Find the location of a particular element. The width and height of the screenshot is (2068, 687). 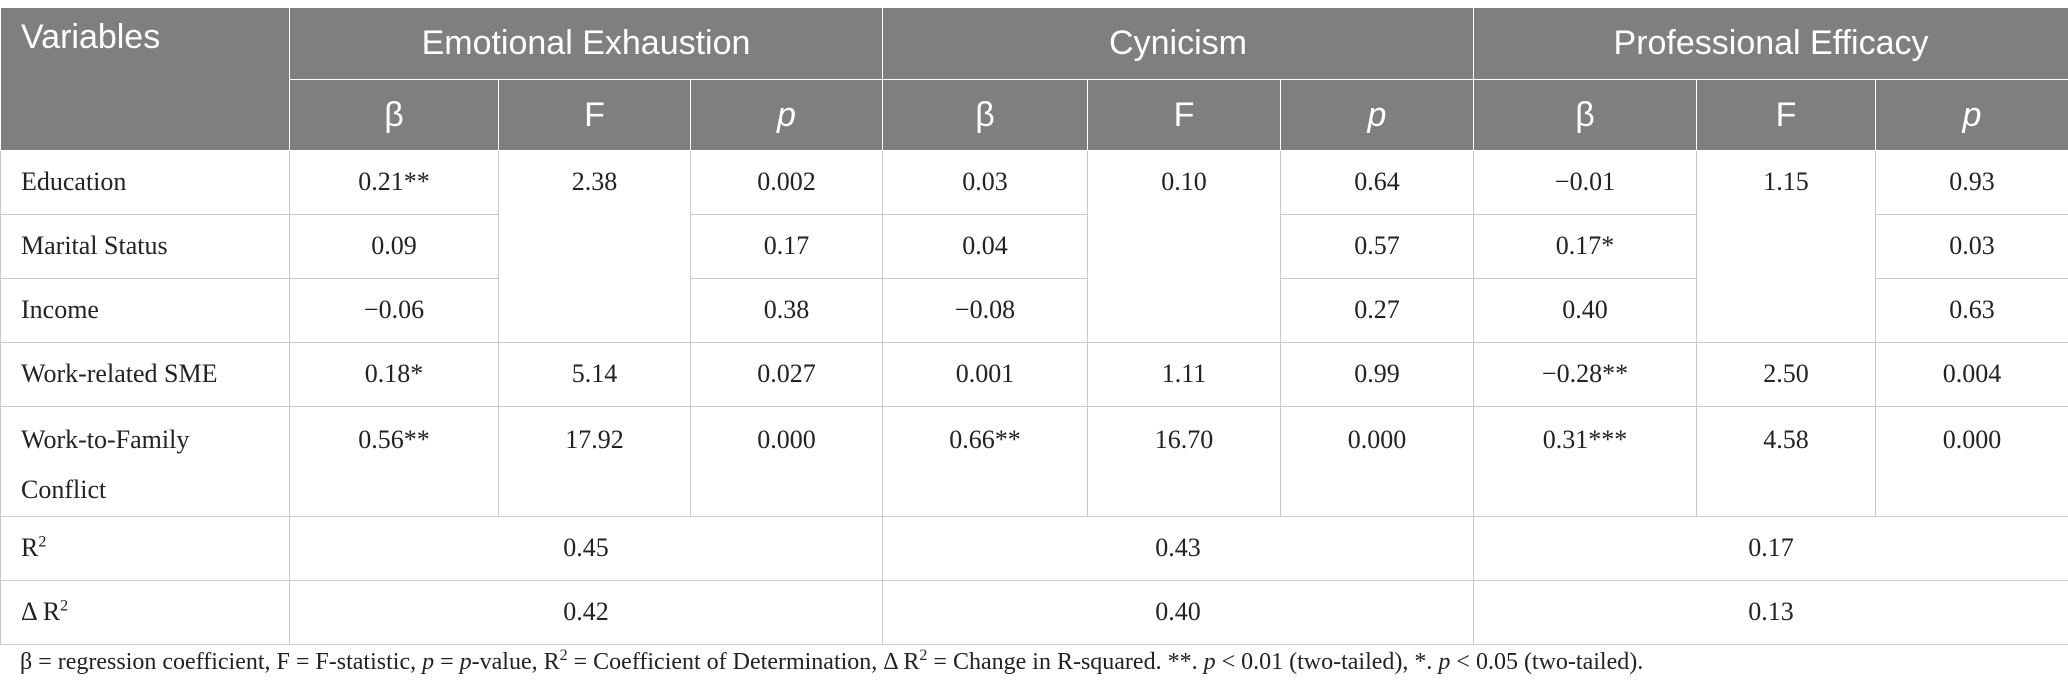

table-row-r-squared: R2 0.45 0.43 0.17 is located at coordinates (1034, 548).